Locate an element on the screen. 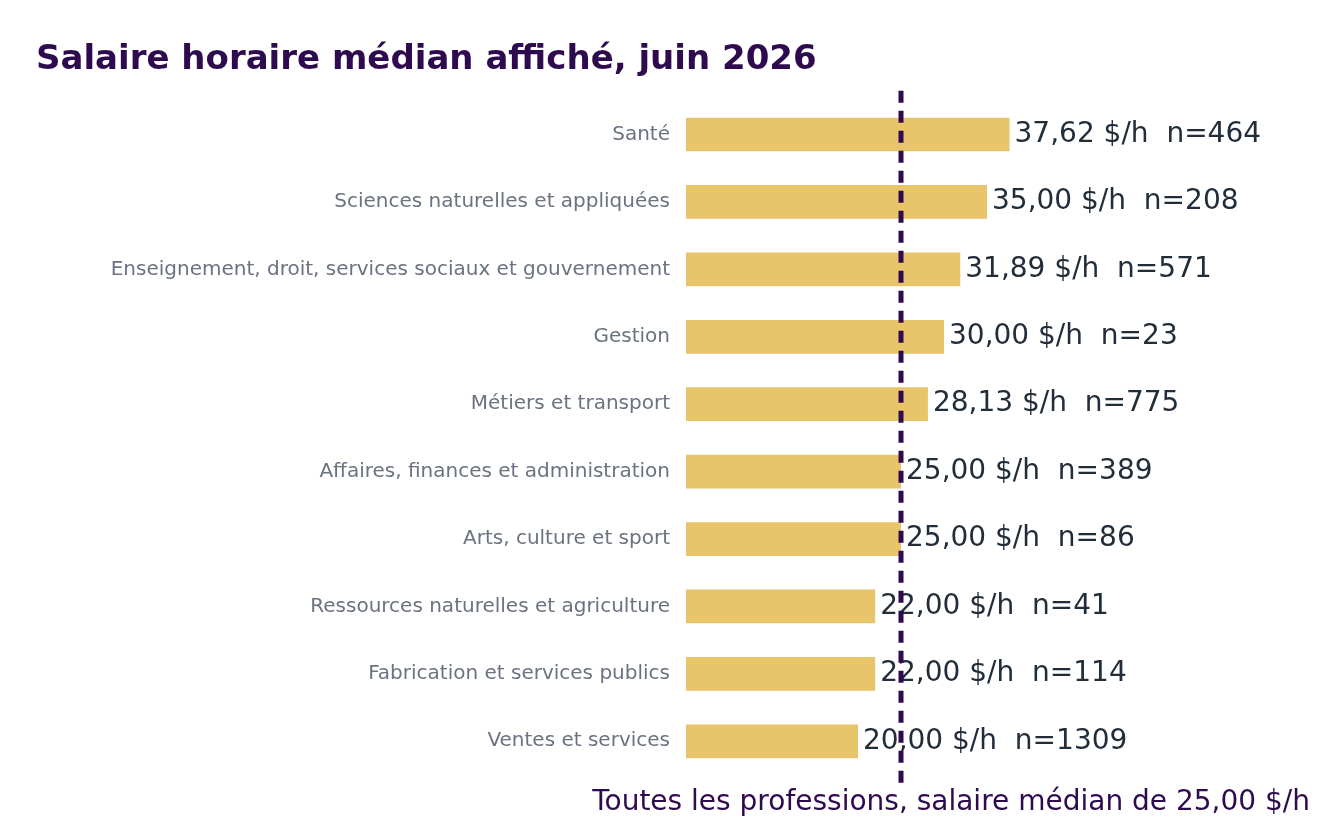 Image resolution: width=1320 pixels, height=840 pixels. data-label: 28,13 $/h n=775 is located at coordinates (1056, 402).